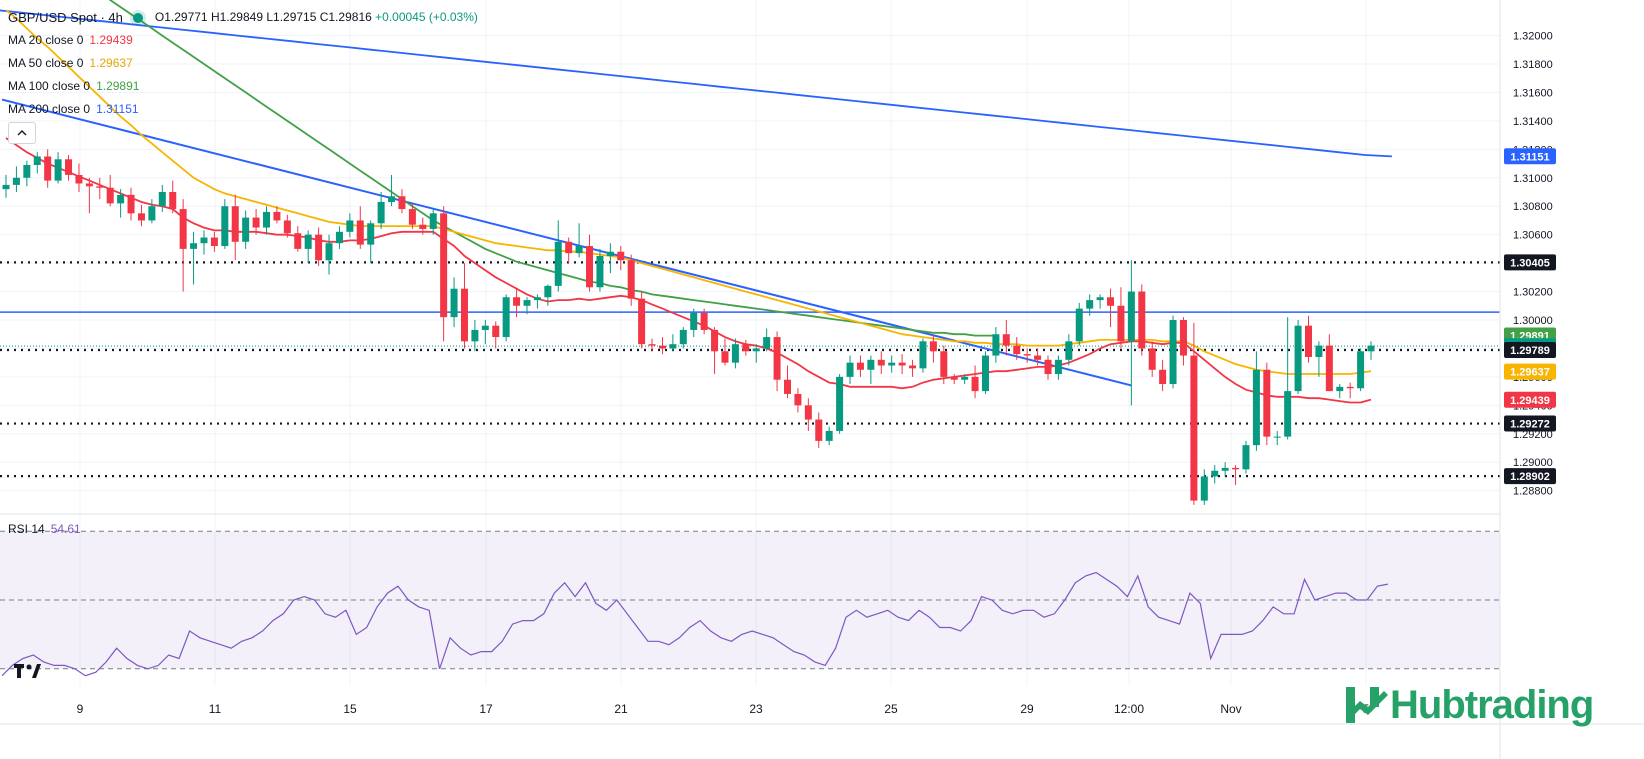  What do you see at coordinates (243, 40) in the screenshot?
I see `ma-legend-item: MA 20 close 0 1.29439` at bounding box center [243, 40].